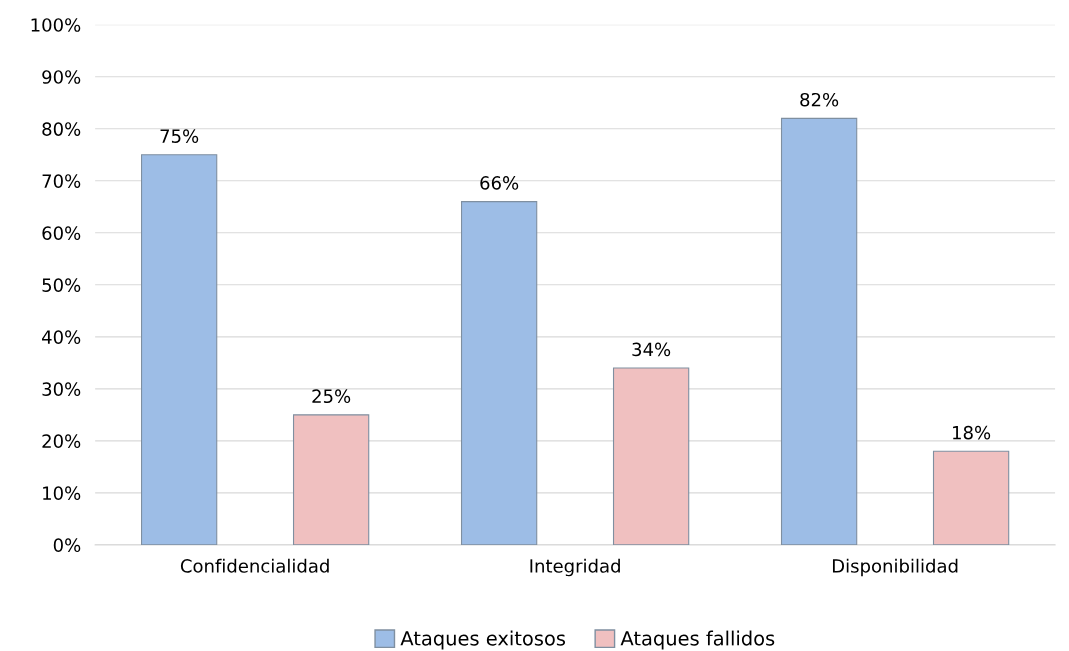 The width and height of the screenshot is (1069, 651). What do you see at coordinates (56, 25) in the screenshot?
I see `y-tick-label: 100%` at bounding box center [56, 25].